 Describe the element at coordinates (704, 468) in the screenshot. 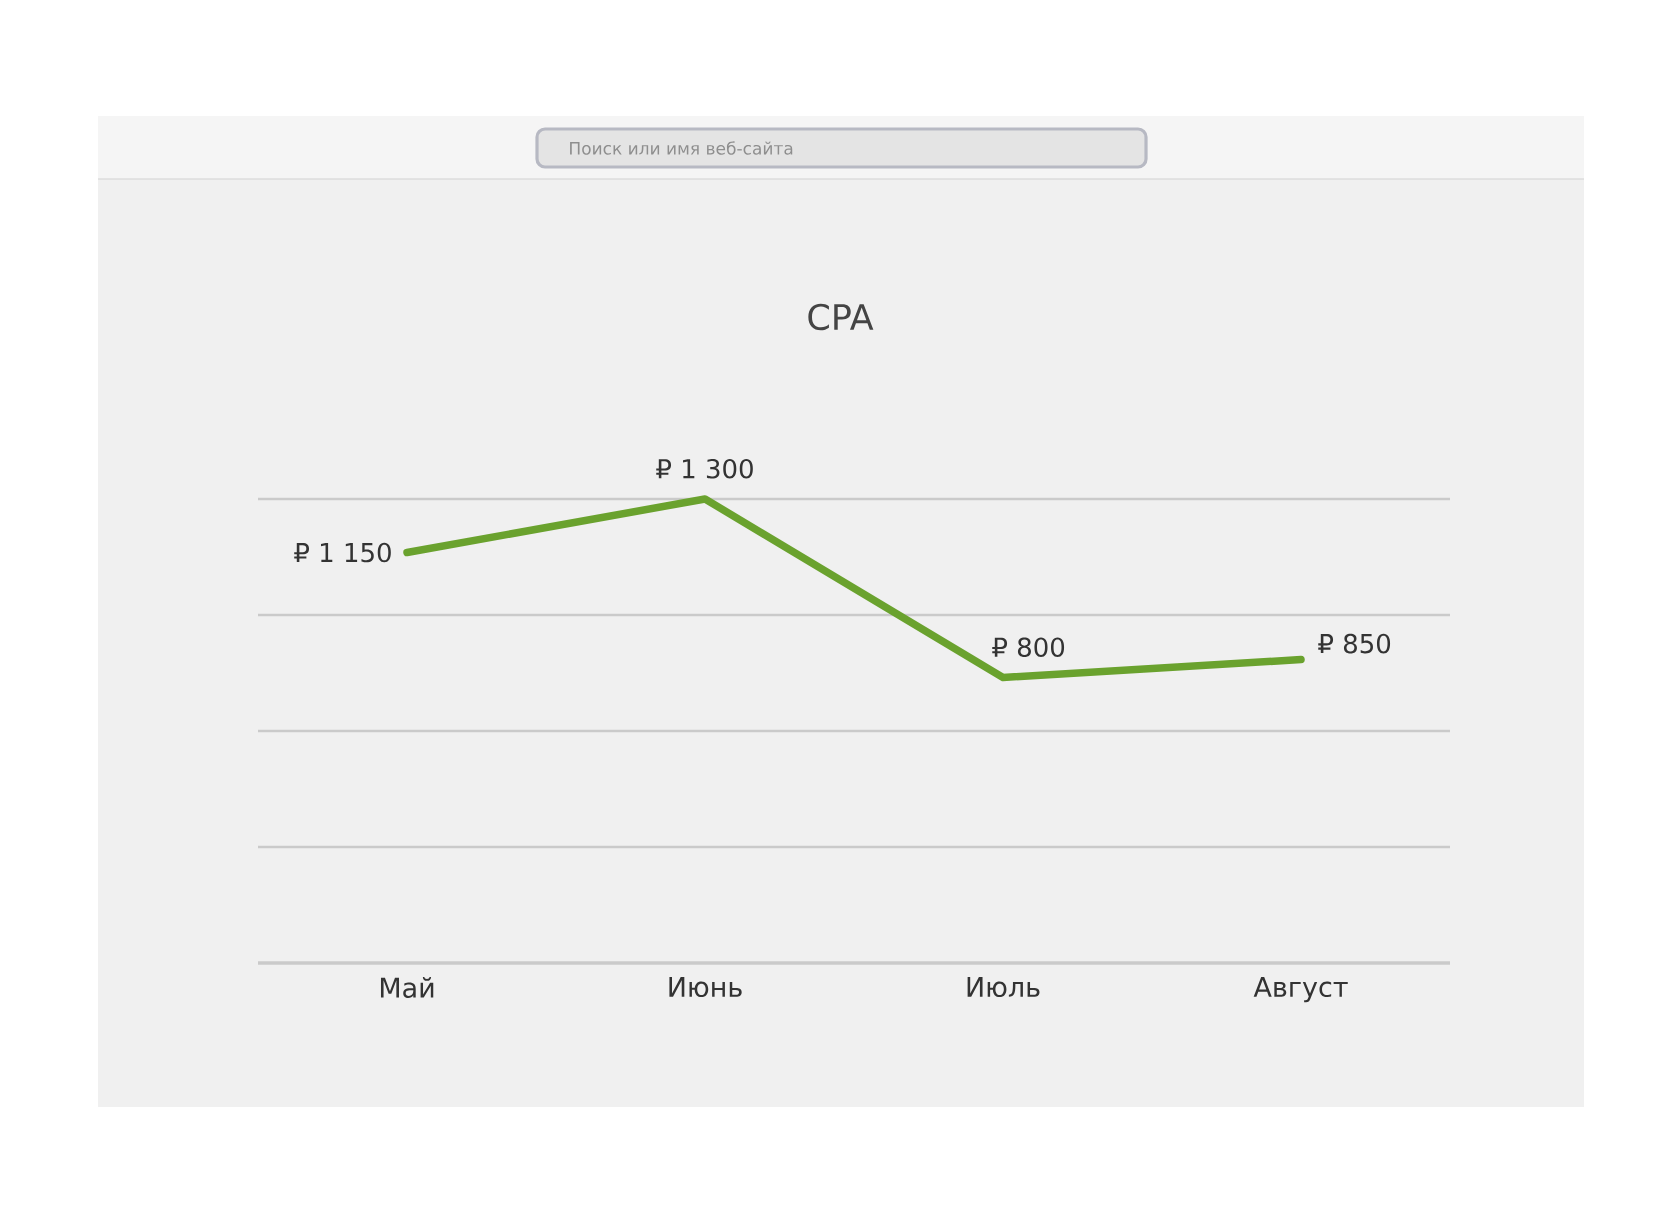

I see `data-label: ₽ 1 300` at that location.